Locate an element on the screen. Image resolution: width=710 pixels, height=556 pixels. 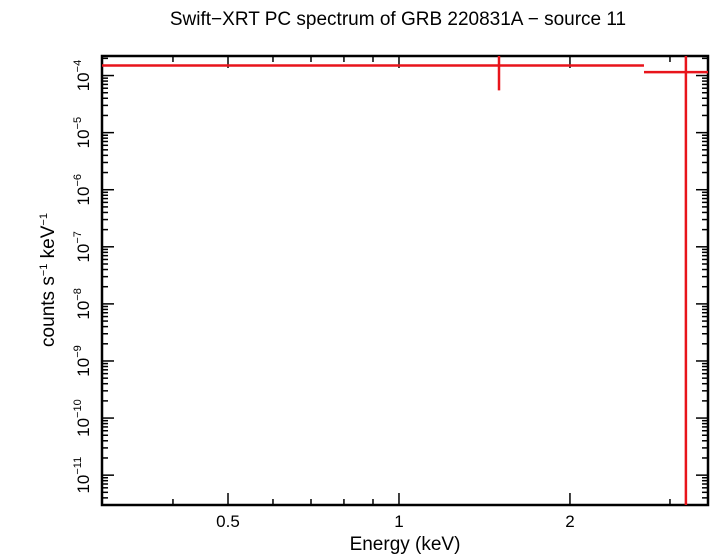
y-tick-label: 10−11 is located at coordinates (82, 475).